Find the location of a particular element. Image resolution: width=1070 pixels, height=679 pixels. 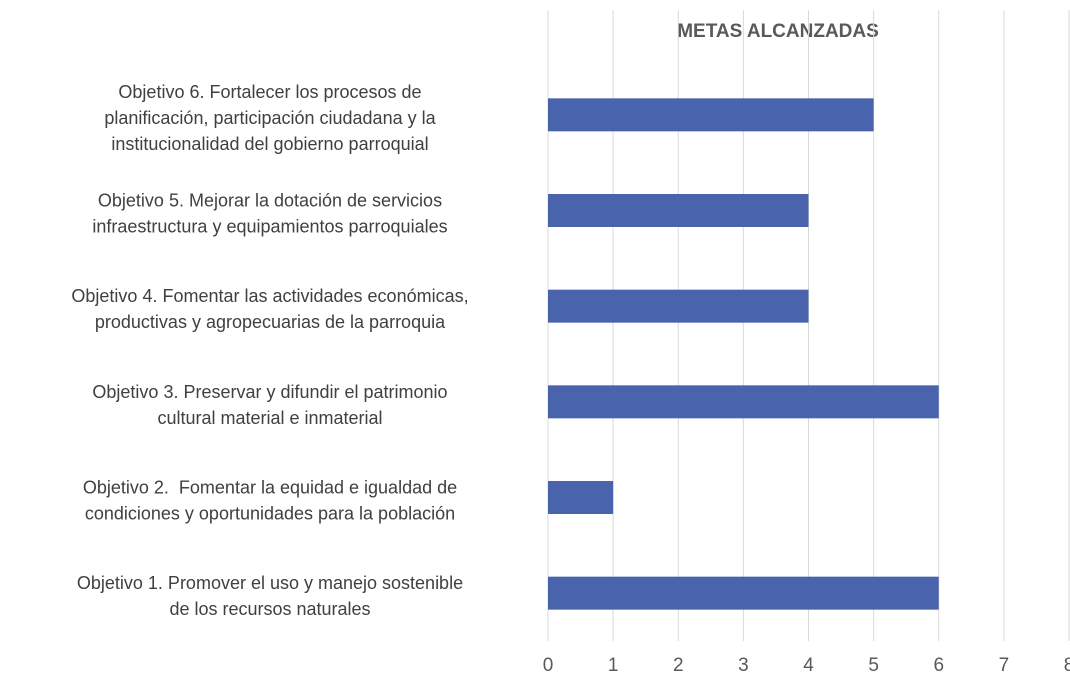

x-tick-label: 6 is located at coordinates (938, 665).